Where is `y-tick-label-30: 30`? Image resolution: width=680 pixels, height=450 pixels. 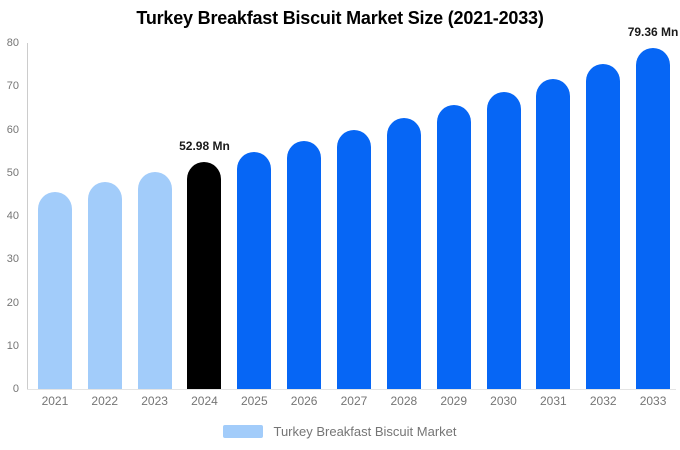 y-tick-label-30: 30 is located at coordinates (12, 259).